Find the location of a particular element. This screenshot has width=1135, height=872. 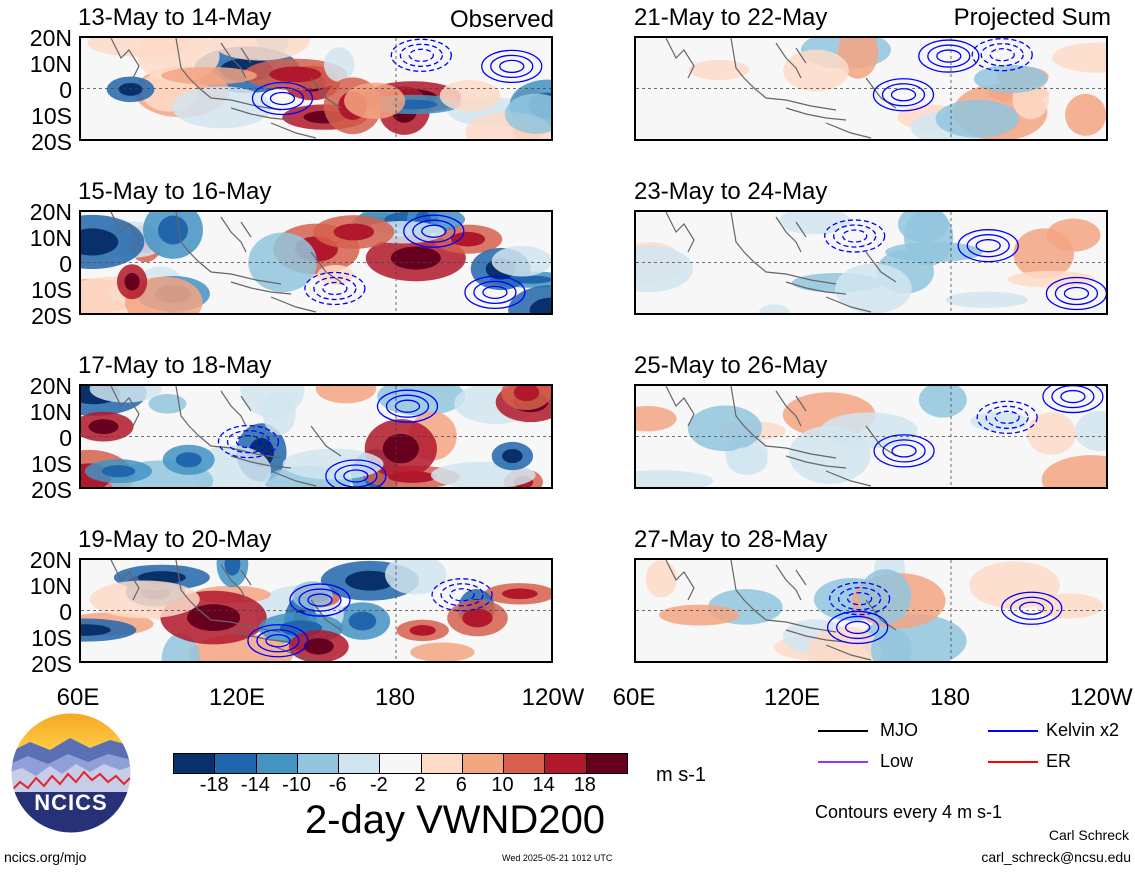

colorbar-tick-label: -6 is located at coordinates (337, 785).